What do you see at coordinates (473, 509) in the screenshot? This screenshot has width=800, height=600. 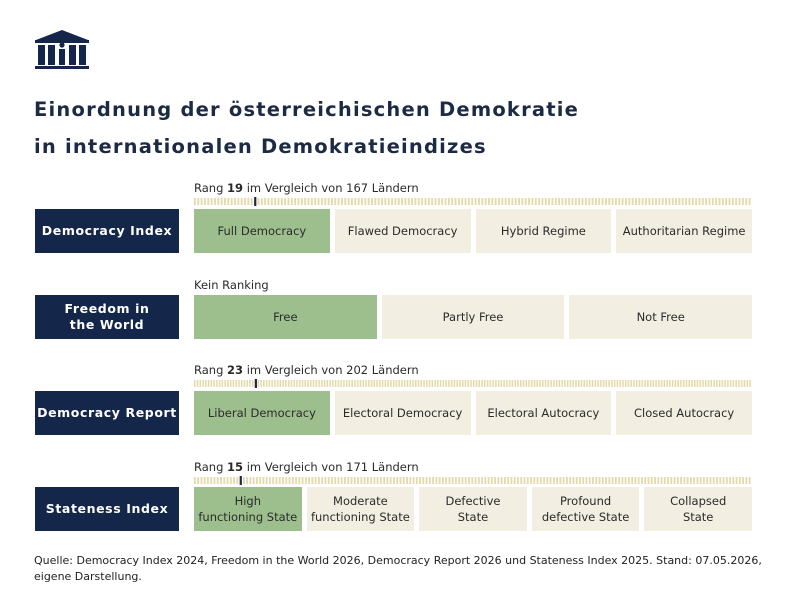 I see `category-cell: Defective State` at bounding box center [473, 509].